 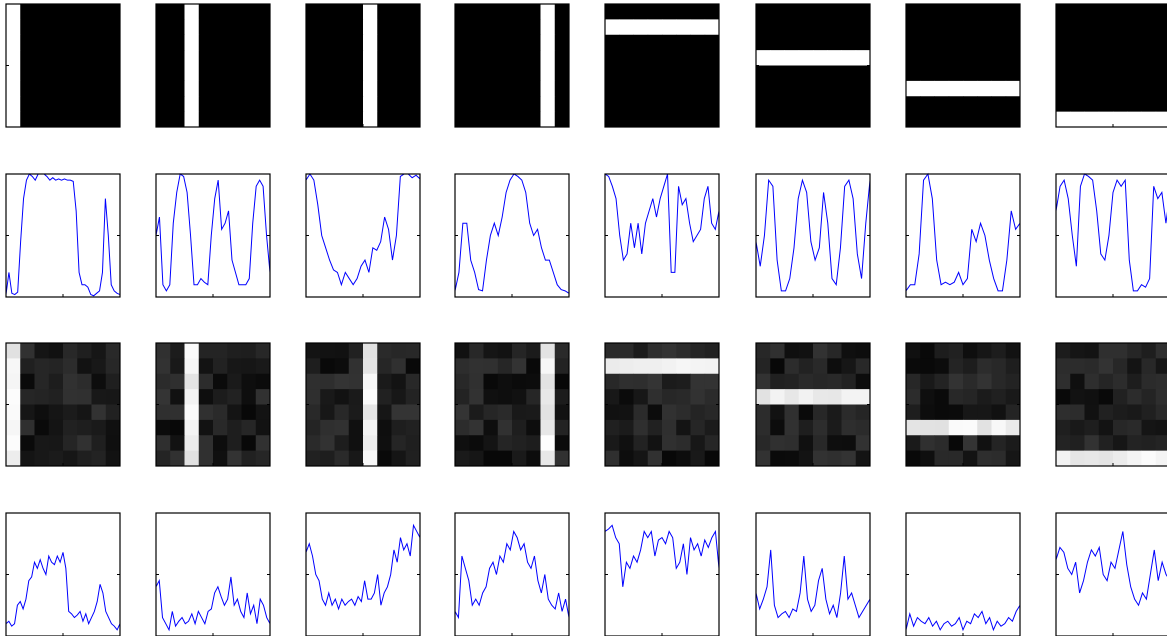 What do you see at coordinates (63, 235) in the screenshot?
I see `code-series-line` at bounding box center [63, 235].